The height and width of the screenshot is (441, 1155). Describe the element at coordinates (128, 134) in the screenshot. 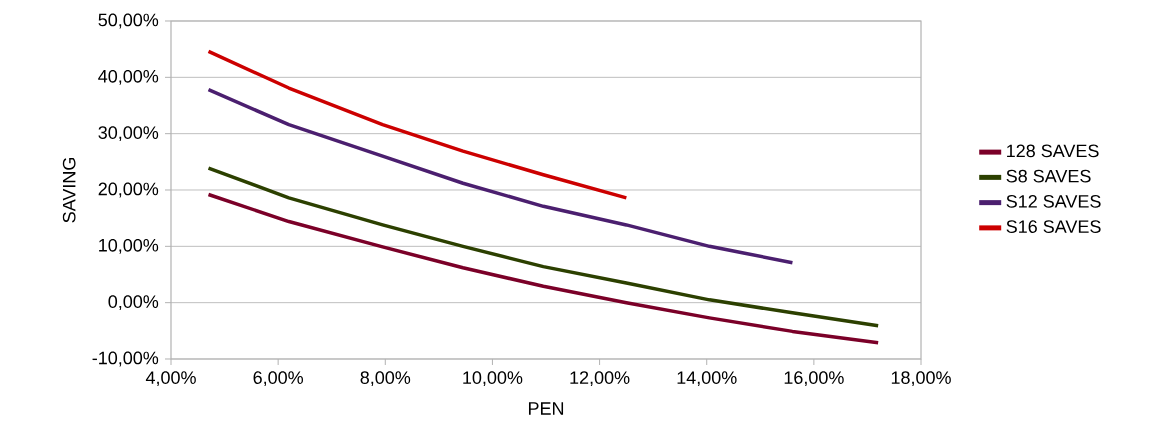

I see `y-tick-label: 30,00%` at that location.